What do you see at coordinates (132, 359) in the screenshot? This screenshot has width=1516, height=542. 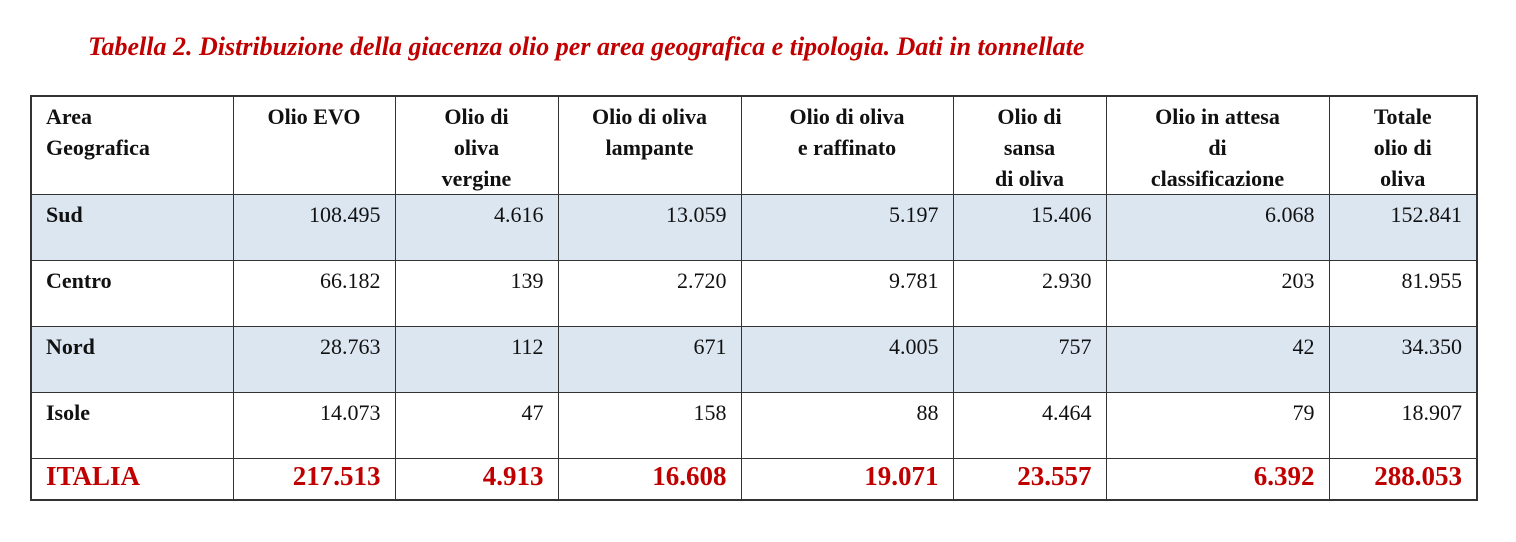 I see `row-label: Nord` at bounding box center [132, 359].